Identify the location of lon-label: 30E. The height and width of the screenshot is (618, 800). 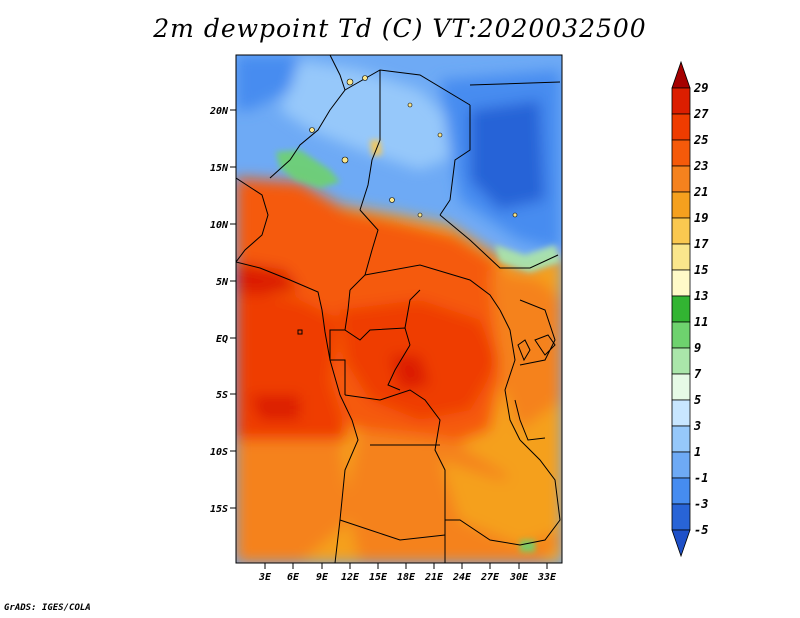
(519, 577).